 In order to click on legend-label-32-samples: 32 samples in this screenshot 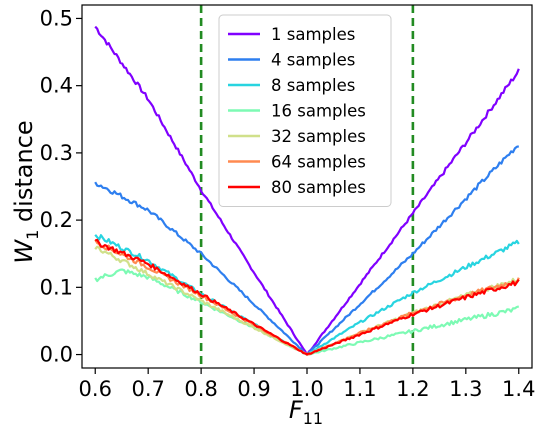, I will do `click(318, 136)`.